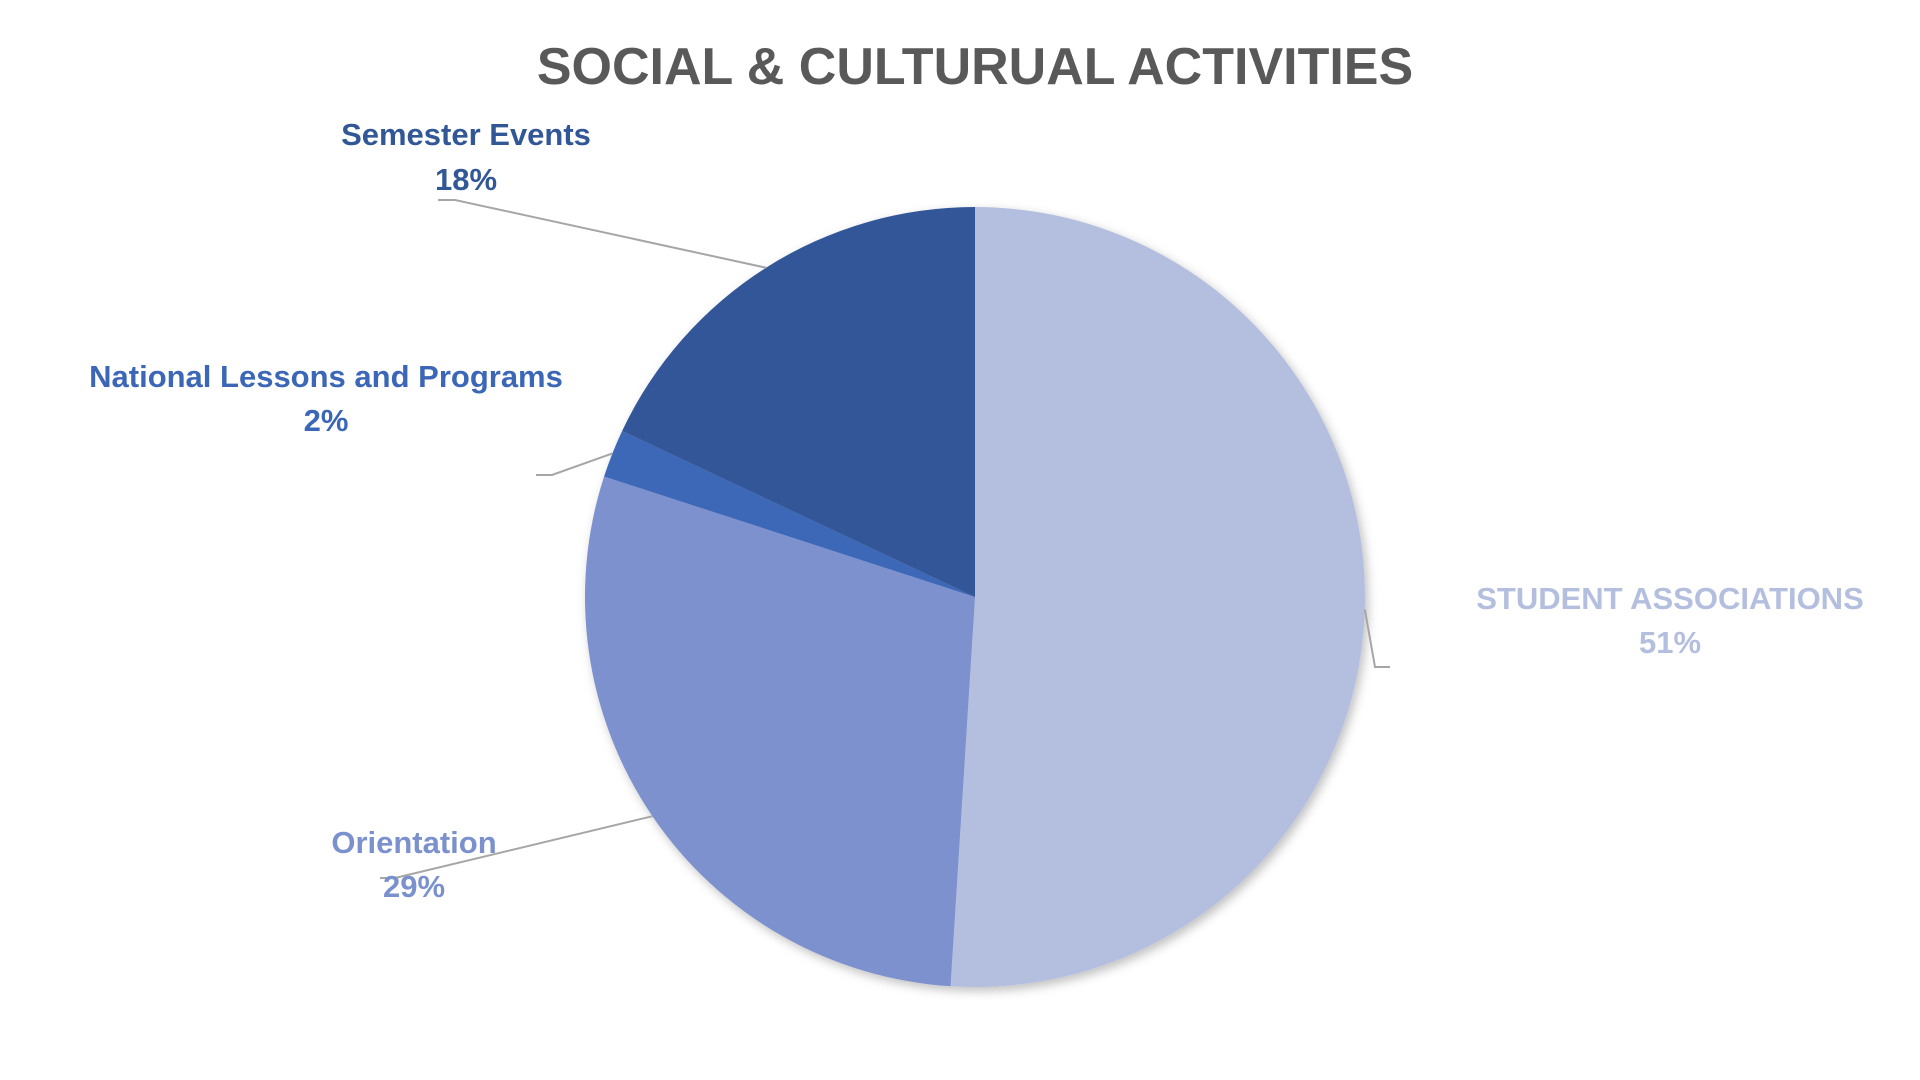 The image size is (1920, 1080). Describe the element at coordinates (516, 847) in the screenshot. I see `leader-line-orientation` at that location.